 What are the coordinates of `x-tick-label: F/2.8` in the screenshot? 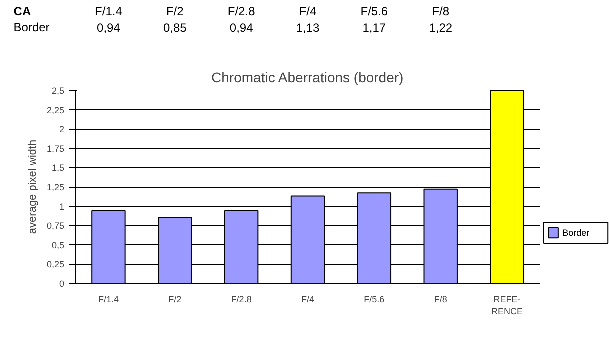 It's located at (241, 299).